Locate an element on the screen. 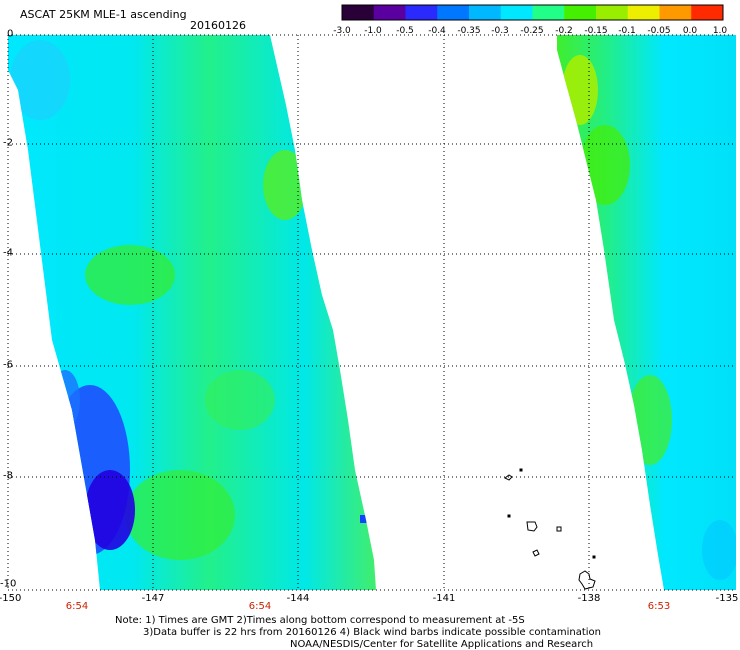  lon-label: -138 is located at coordinates (589, 598).